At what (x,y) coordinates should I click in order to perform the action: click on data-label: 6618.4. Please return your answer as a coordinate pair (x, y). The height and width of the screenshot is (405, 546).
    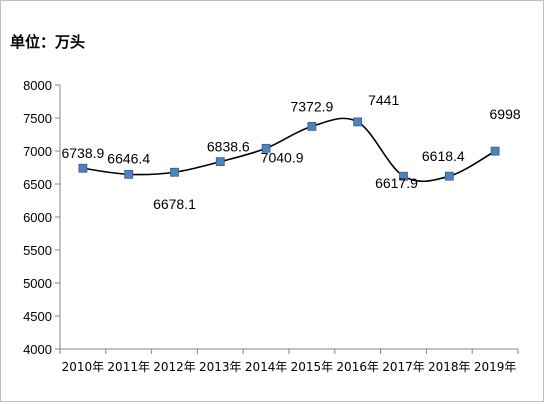
    Looking at the image, I should click on (443, 156).